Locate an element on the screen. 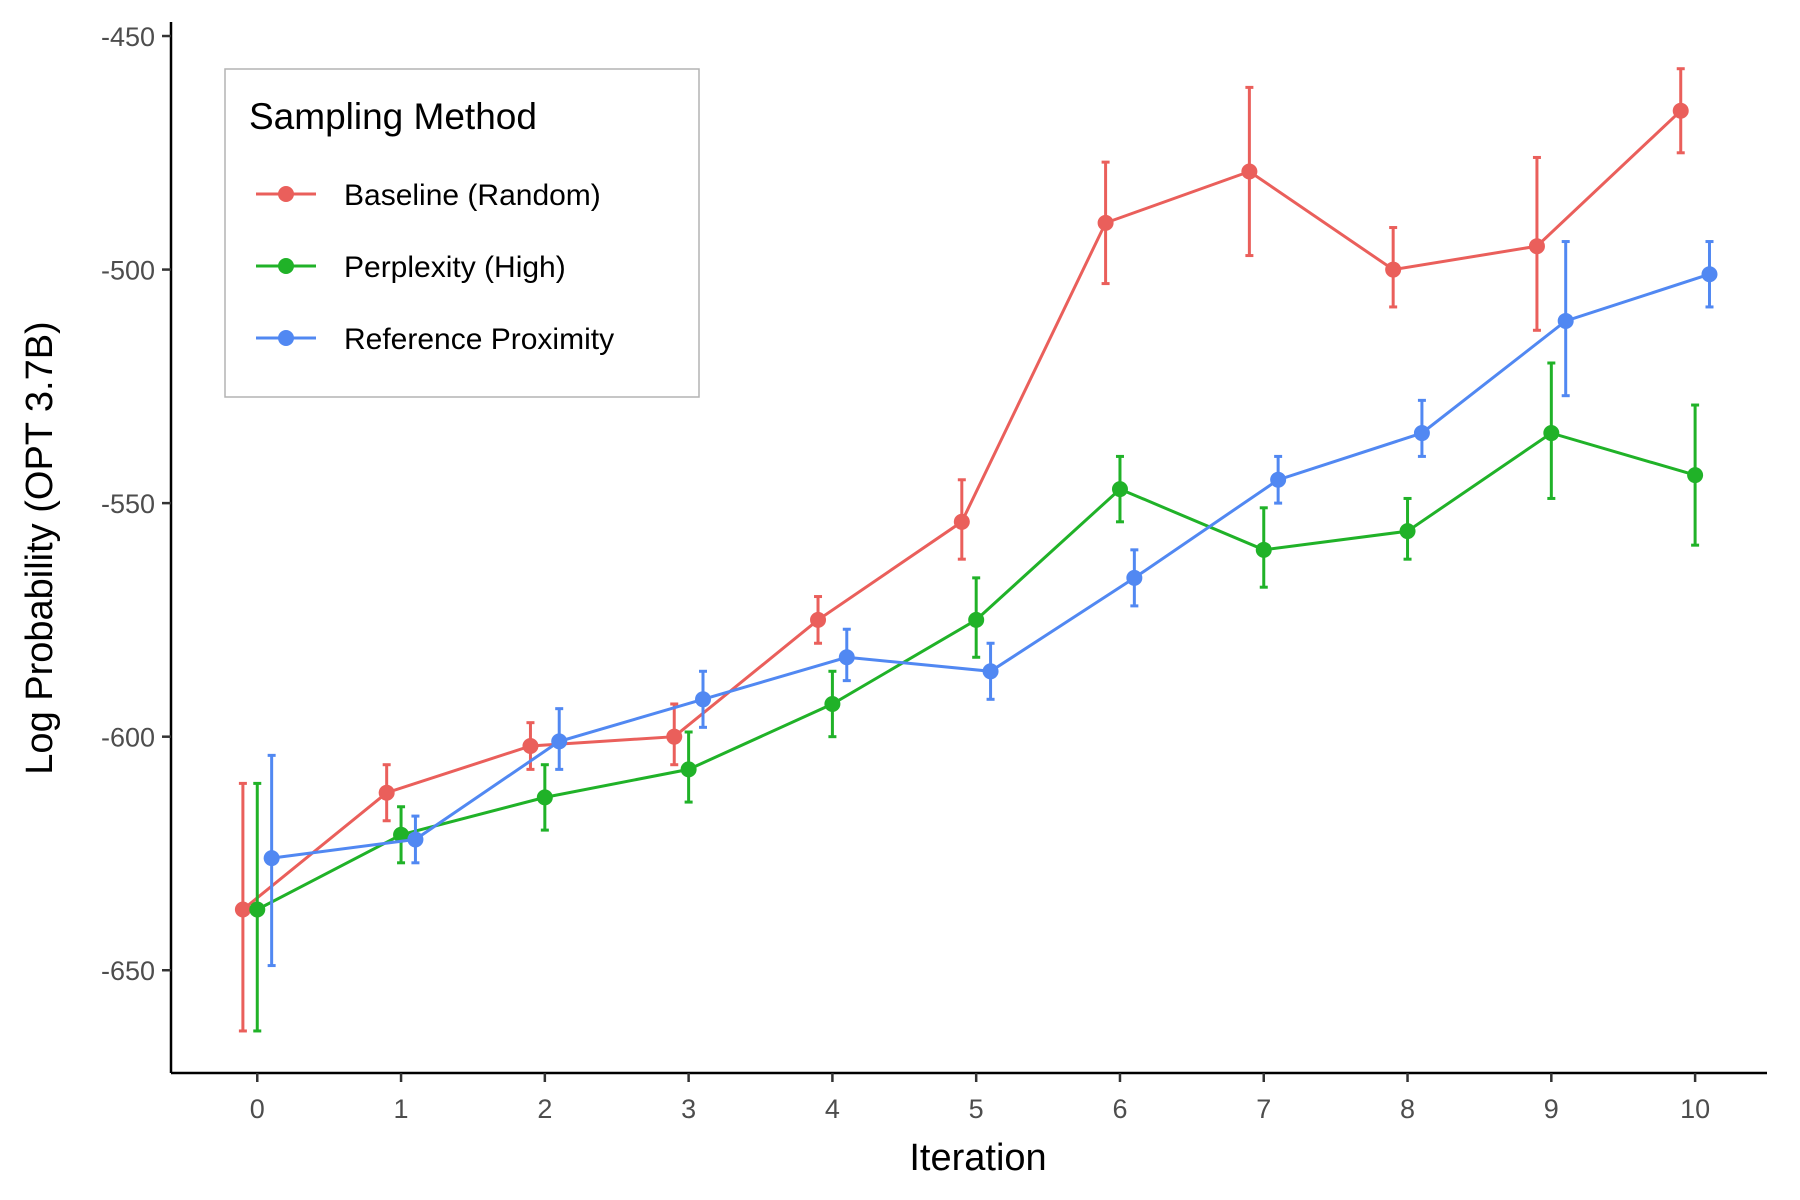 Image resolution: width=1800 pixels, height=1200 pixels. legend-item: Perplexity (High) is located at coordinates (411, 267).